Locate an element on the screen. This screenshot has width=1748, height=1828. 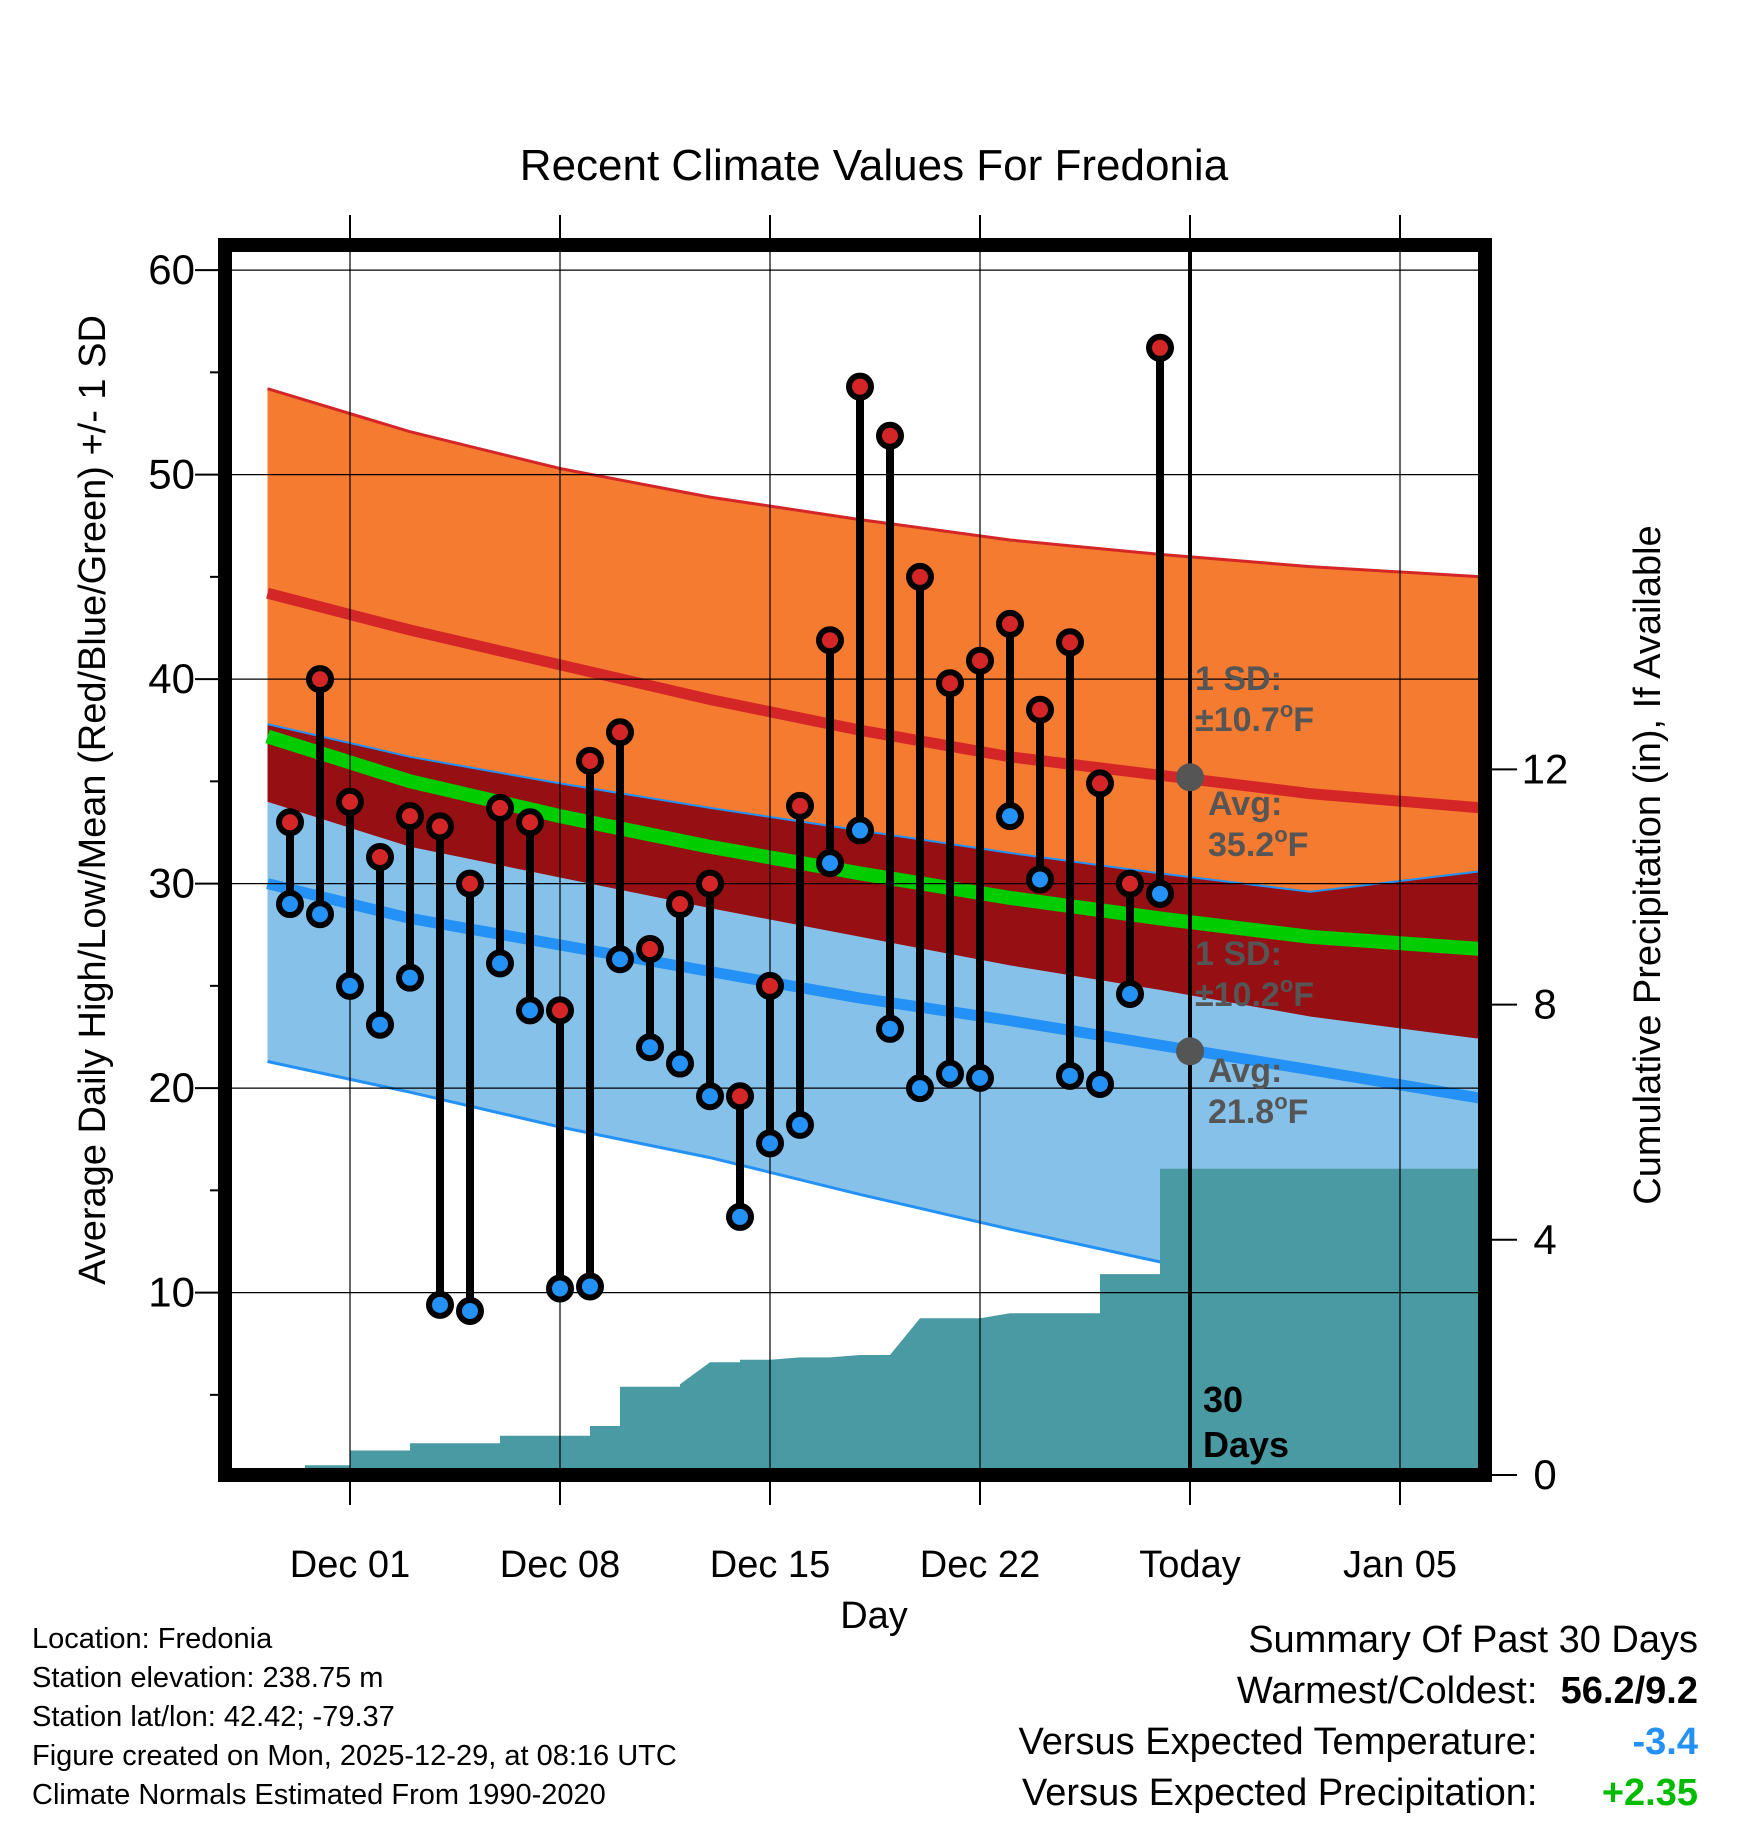
y2-tick-label: 4 is located at coordinates (1544, 1239).